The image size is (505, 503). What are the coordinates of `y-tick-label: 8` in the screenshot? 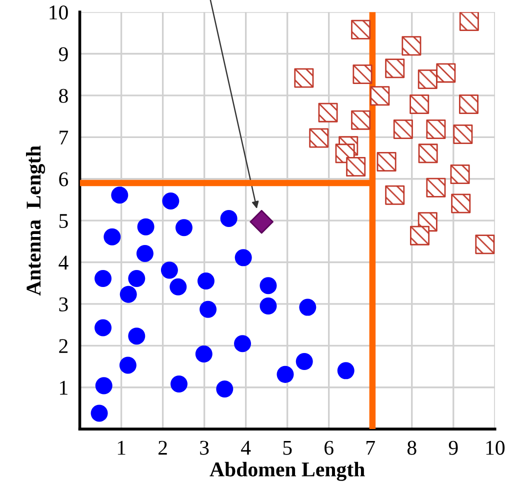 It's located at (63, 95).